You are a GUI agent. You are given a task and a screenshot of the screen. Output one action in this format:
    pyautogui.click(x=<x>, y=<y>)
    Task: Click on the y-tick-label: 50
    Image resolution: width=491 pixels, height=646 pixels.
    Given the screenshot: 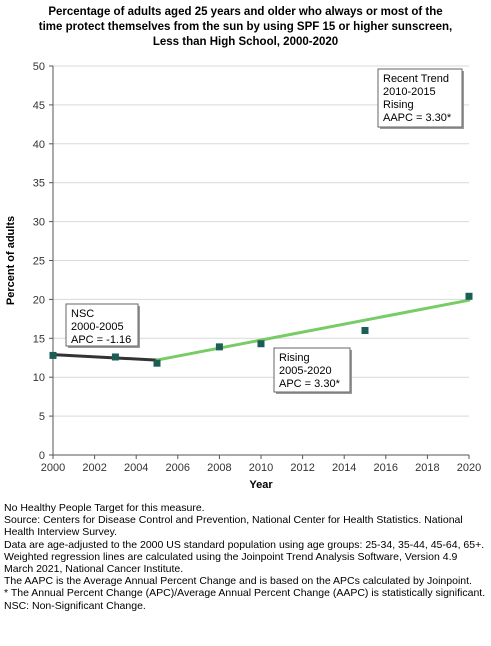 What is the action you would take?
    pyautogui.click(x=39, y=67)
    